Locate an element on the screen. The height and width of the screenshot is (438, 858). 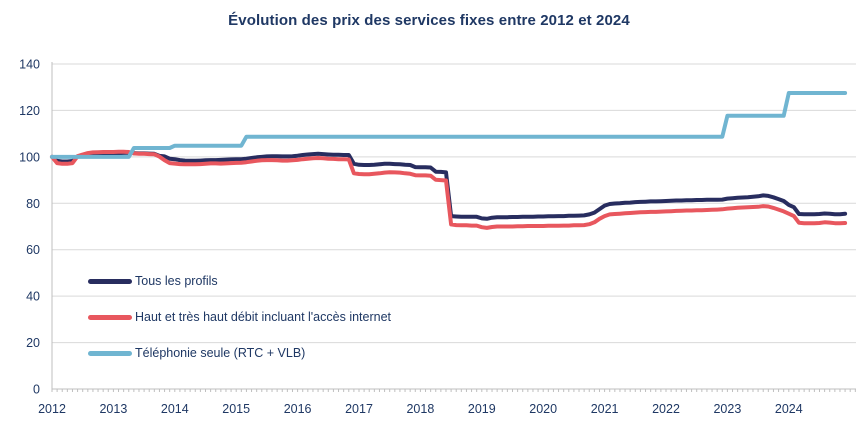
legend-item-tous-les-profils: Tous les profils is located at coordinates (298, 281).